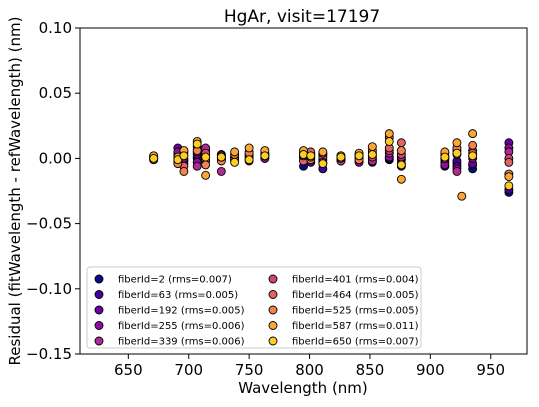 The height and width of the screenshot is (407, 539). Describe the element at coordinates (309, 370) in the screenshot. I see `x-tick-label: 800` at that location.